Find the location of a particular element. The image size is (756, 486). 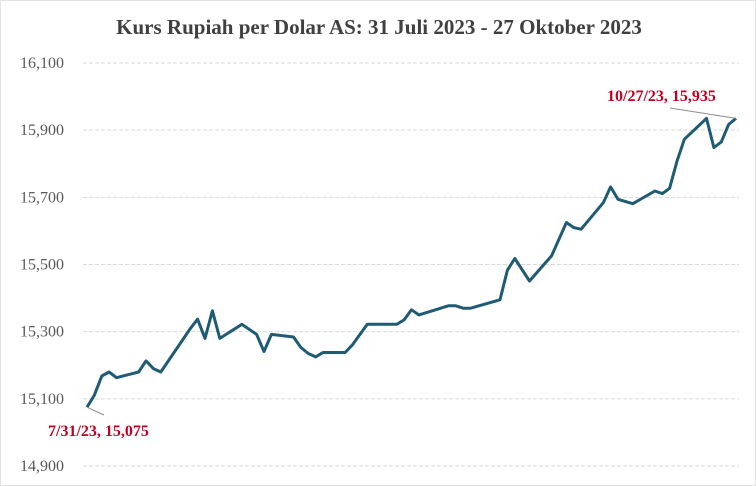

y-tick-label: 15,300 is located at coordinates (42, 332).